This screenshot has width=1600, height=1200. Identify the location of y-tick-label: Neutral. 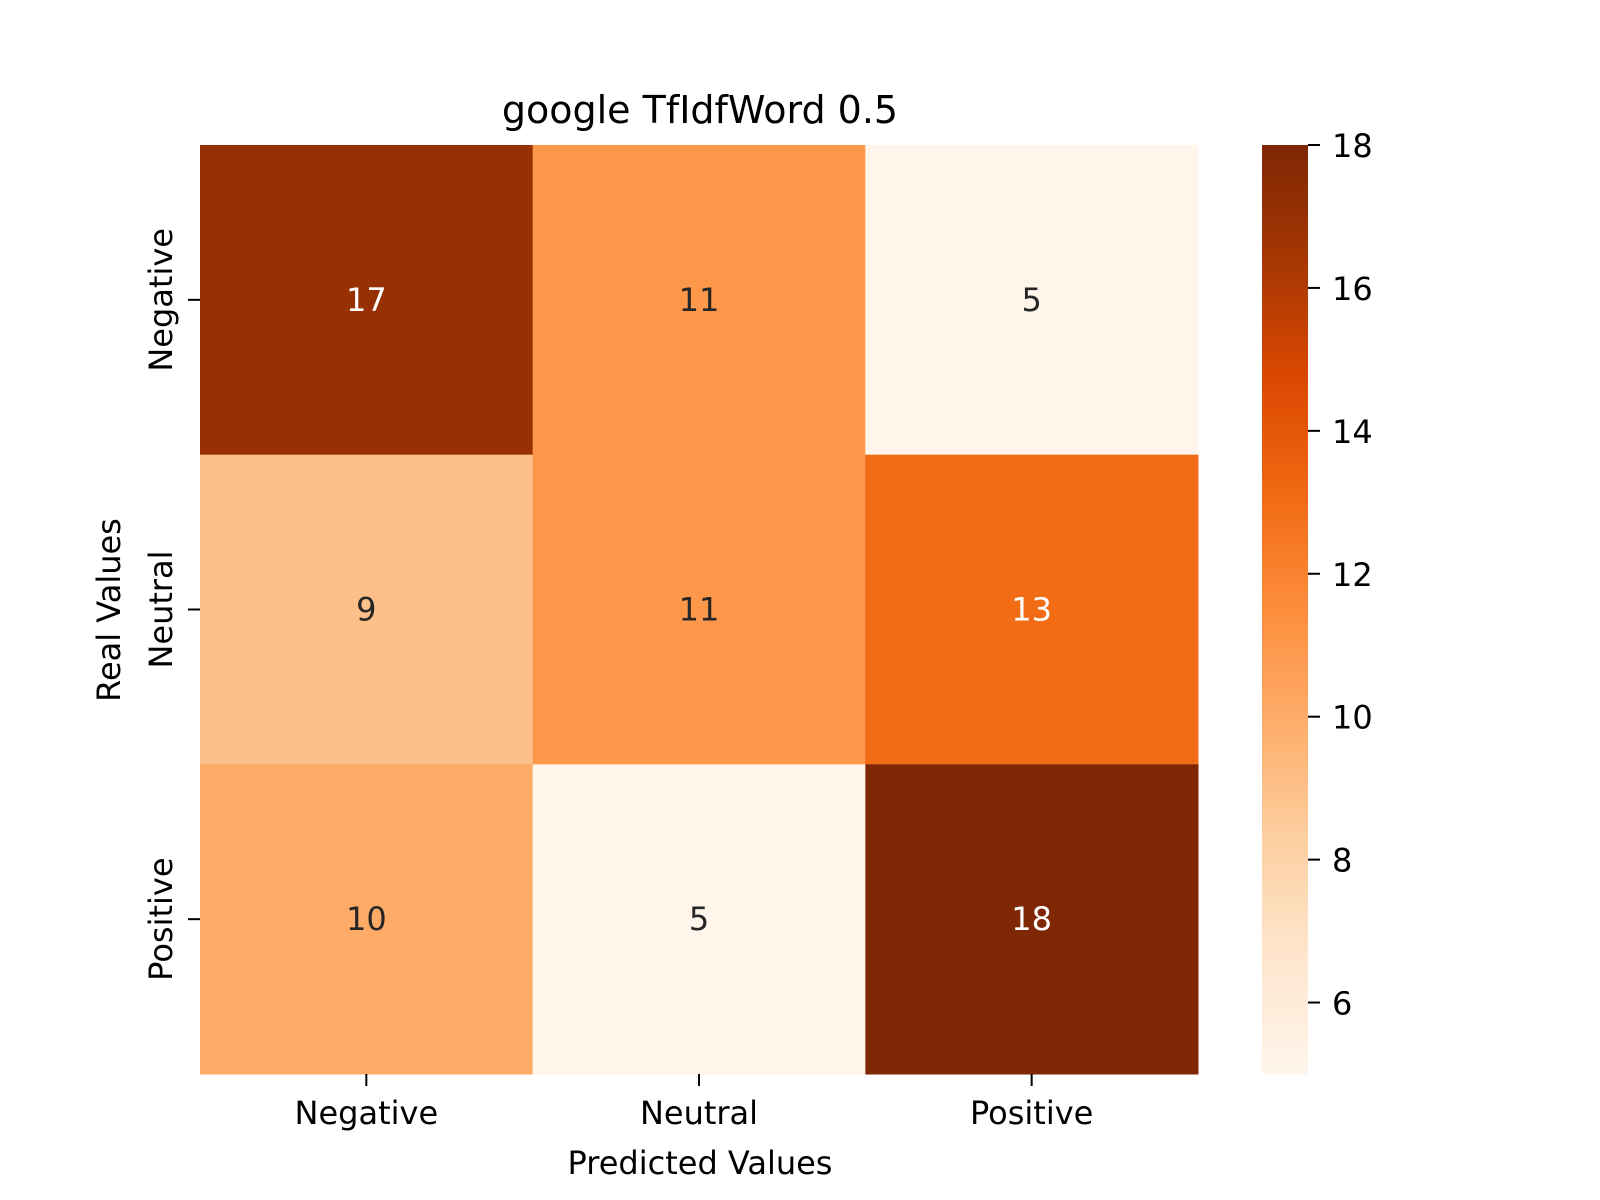
(161, 609).